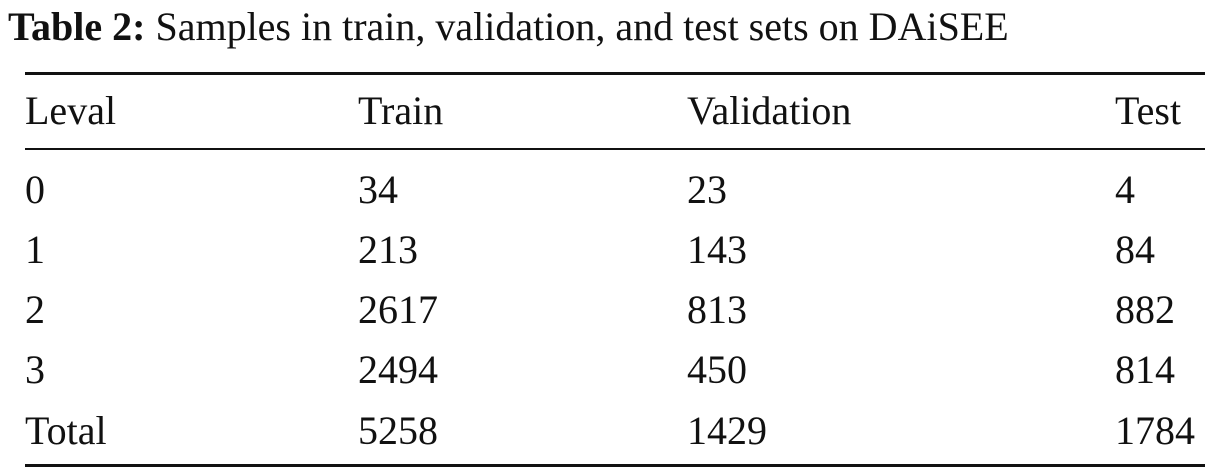 Image resolution: width=1221 pixels, height=475 pixels. Describe the element at coordinates (610, 310) in the screenshot. I see `table-row: 2 2617 813 882` at that location.